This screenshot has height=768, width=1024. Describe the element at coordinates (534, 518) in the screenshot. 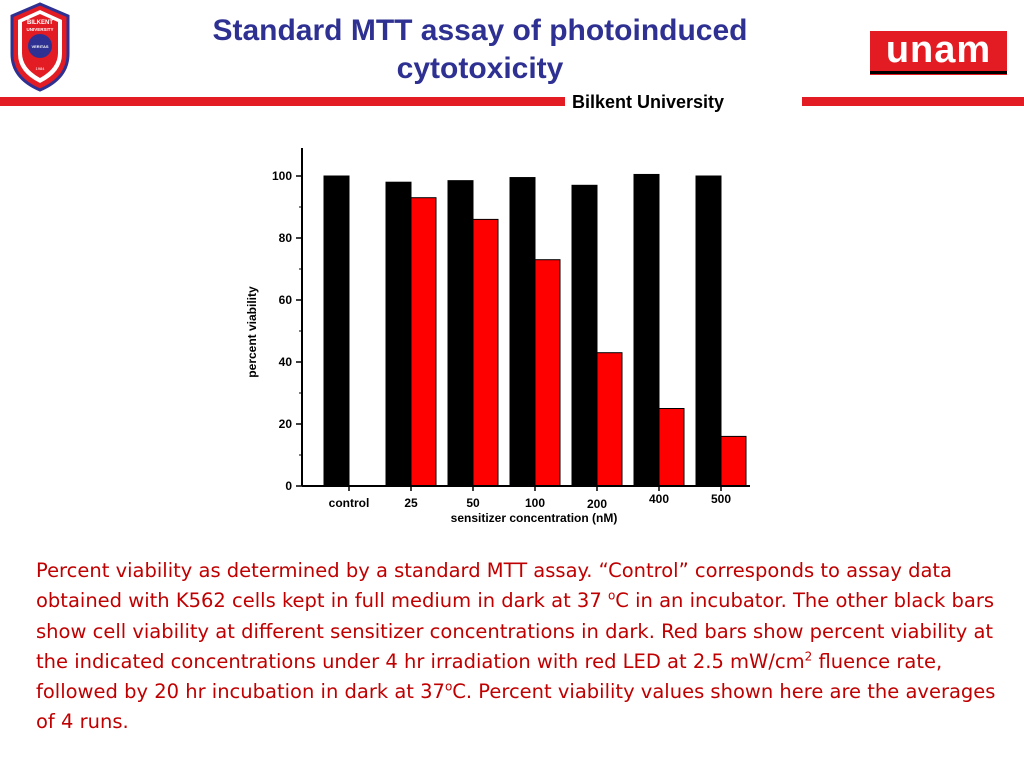

I see `x-axis-title: sensitizer concentration (nM)` at that location.